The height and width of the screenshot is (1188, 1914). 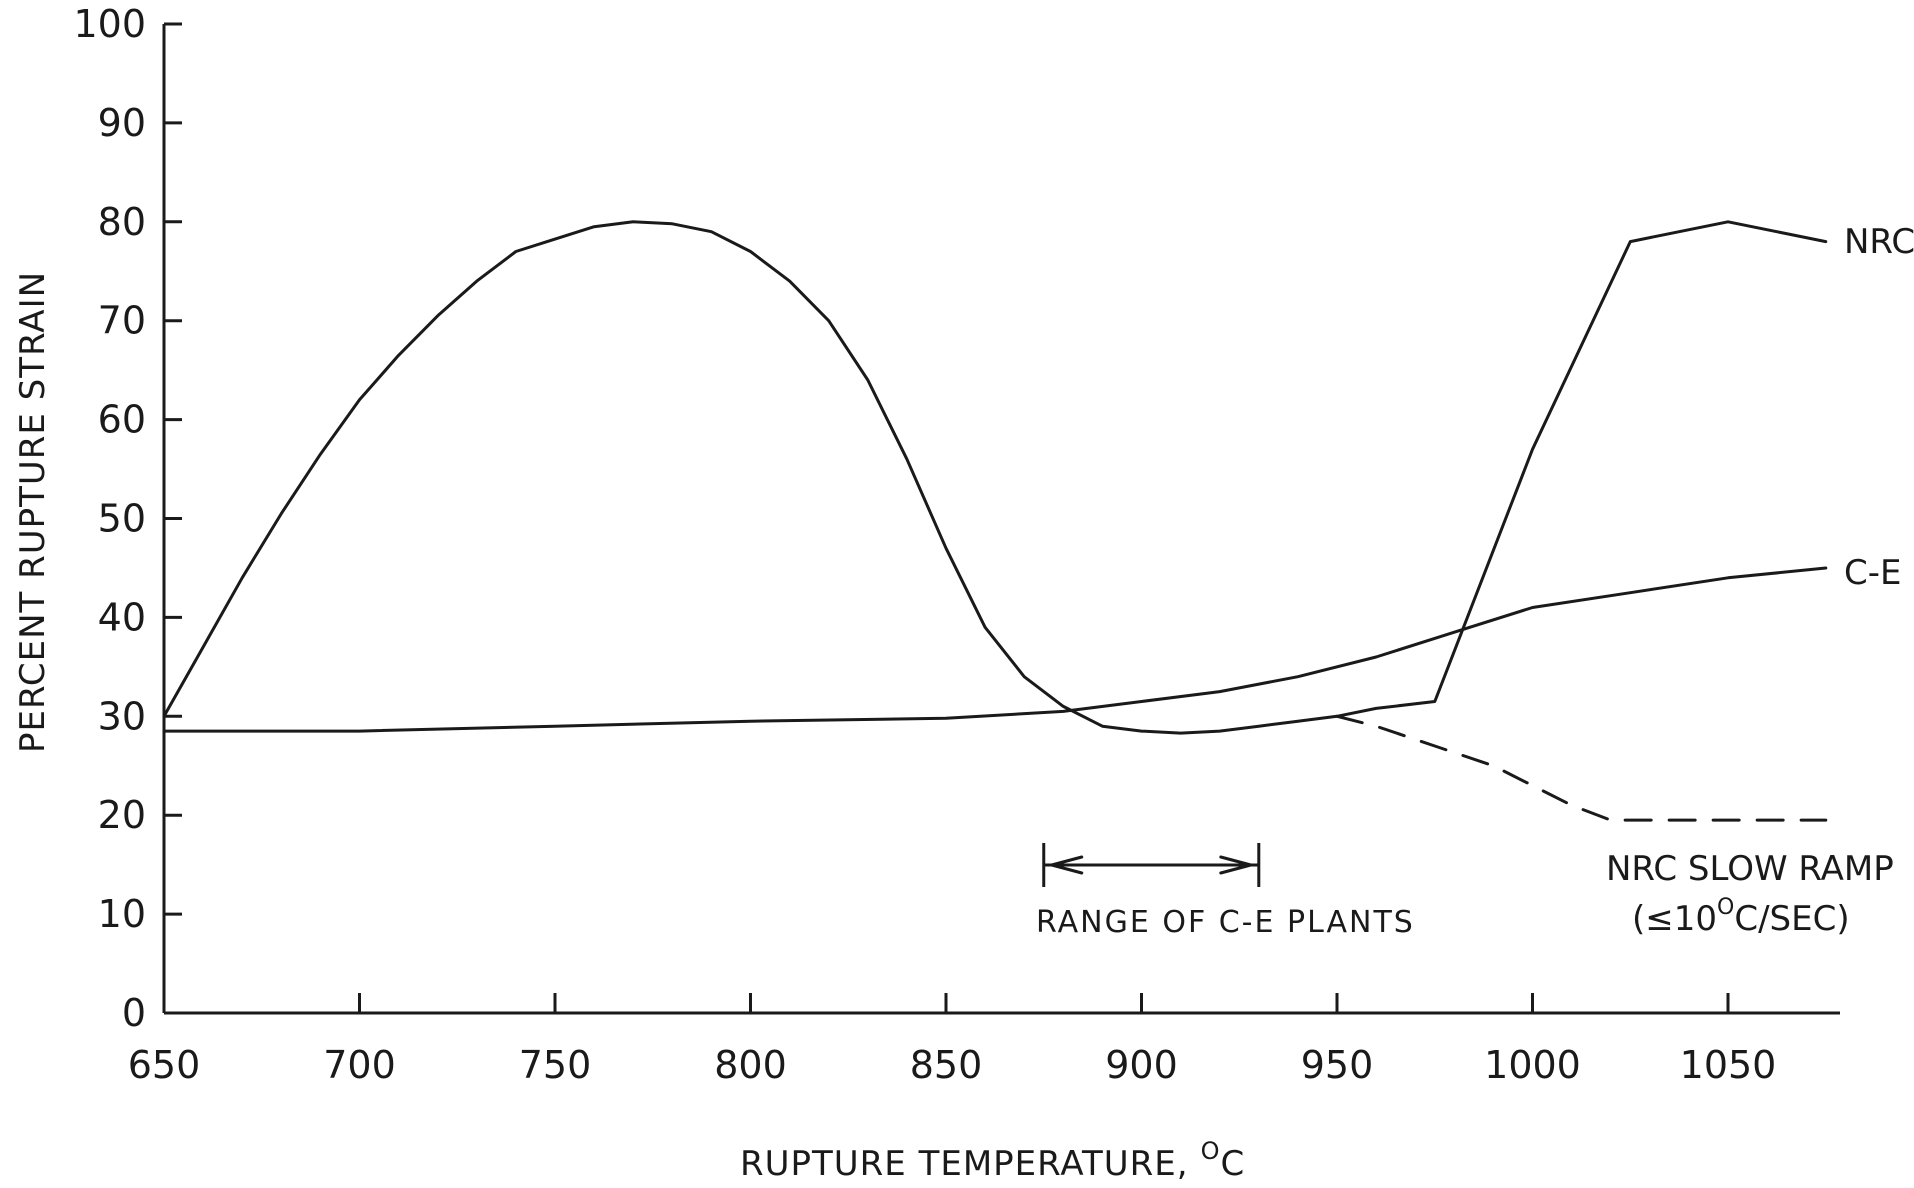 What do you see at coordinates (122, 420) in the screenshot?
I see `y-tick-label: 60` at bounding box center [122, 420].